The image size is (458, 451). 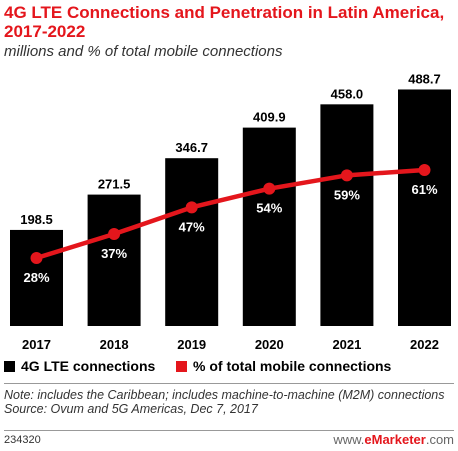 I want to click on divider-top, so click(x=229, y=383).